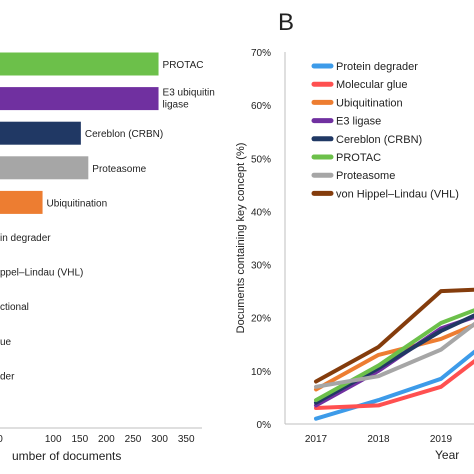 The image size is (474, 474). I want to click on bar-label-1-line-1: ligase, so click(176, 105).